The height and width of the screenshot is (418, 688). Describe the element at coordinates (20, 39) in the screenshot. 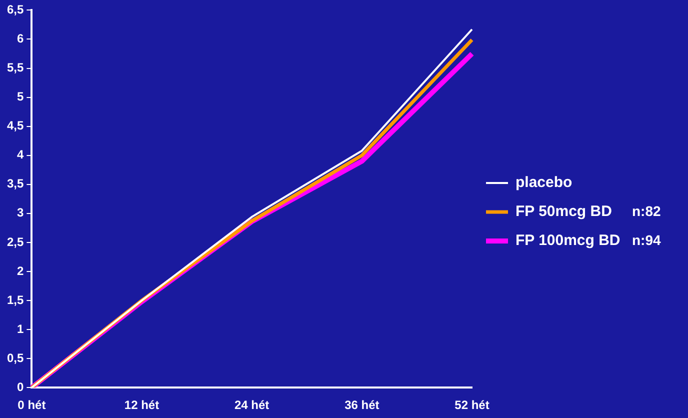

I see `y-tick-label: 6` at that location.